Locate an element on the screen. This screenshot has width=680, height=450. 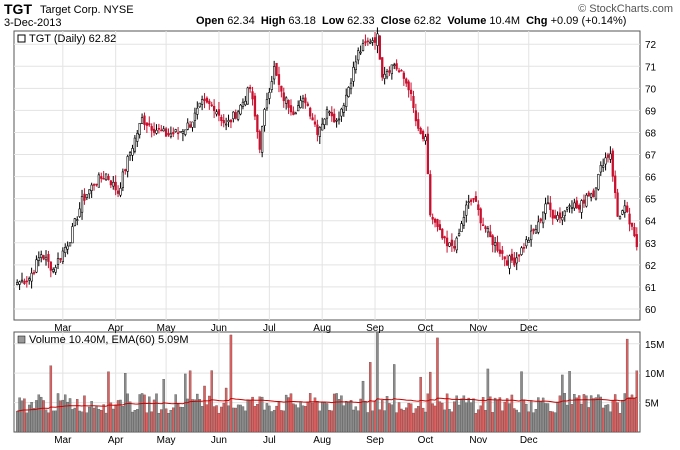
price-tick-label: 64 is located at coordinates (651, 222).